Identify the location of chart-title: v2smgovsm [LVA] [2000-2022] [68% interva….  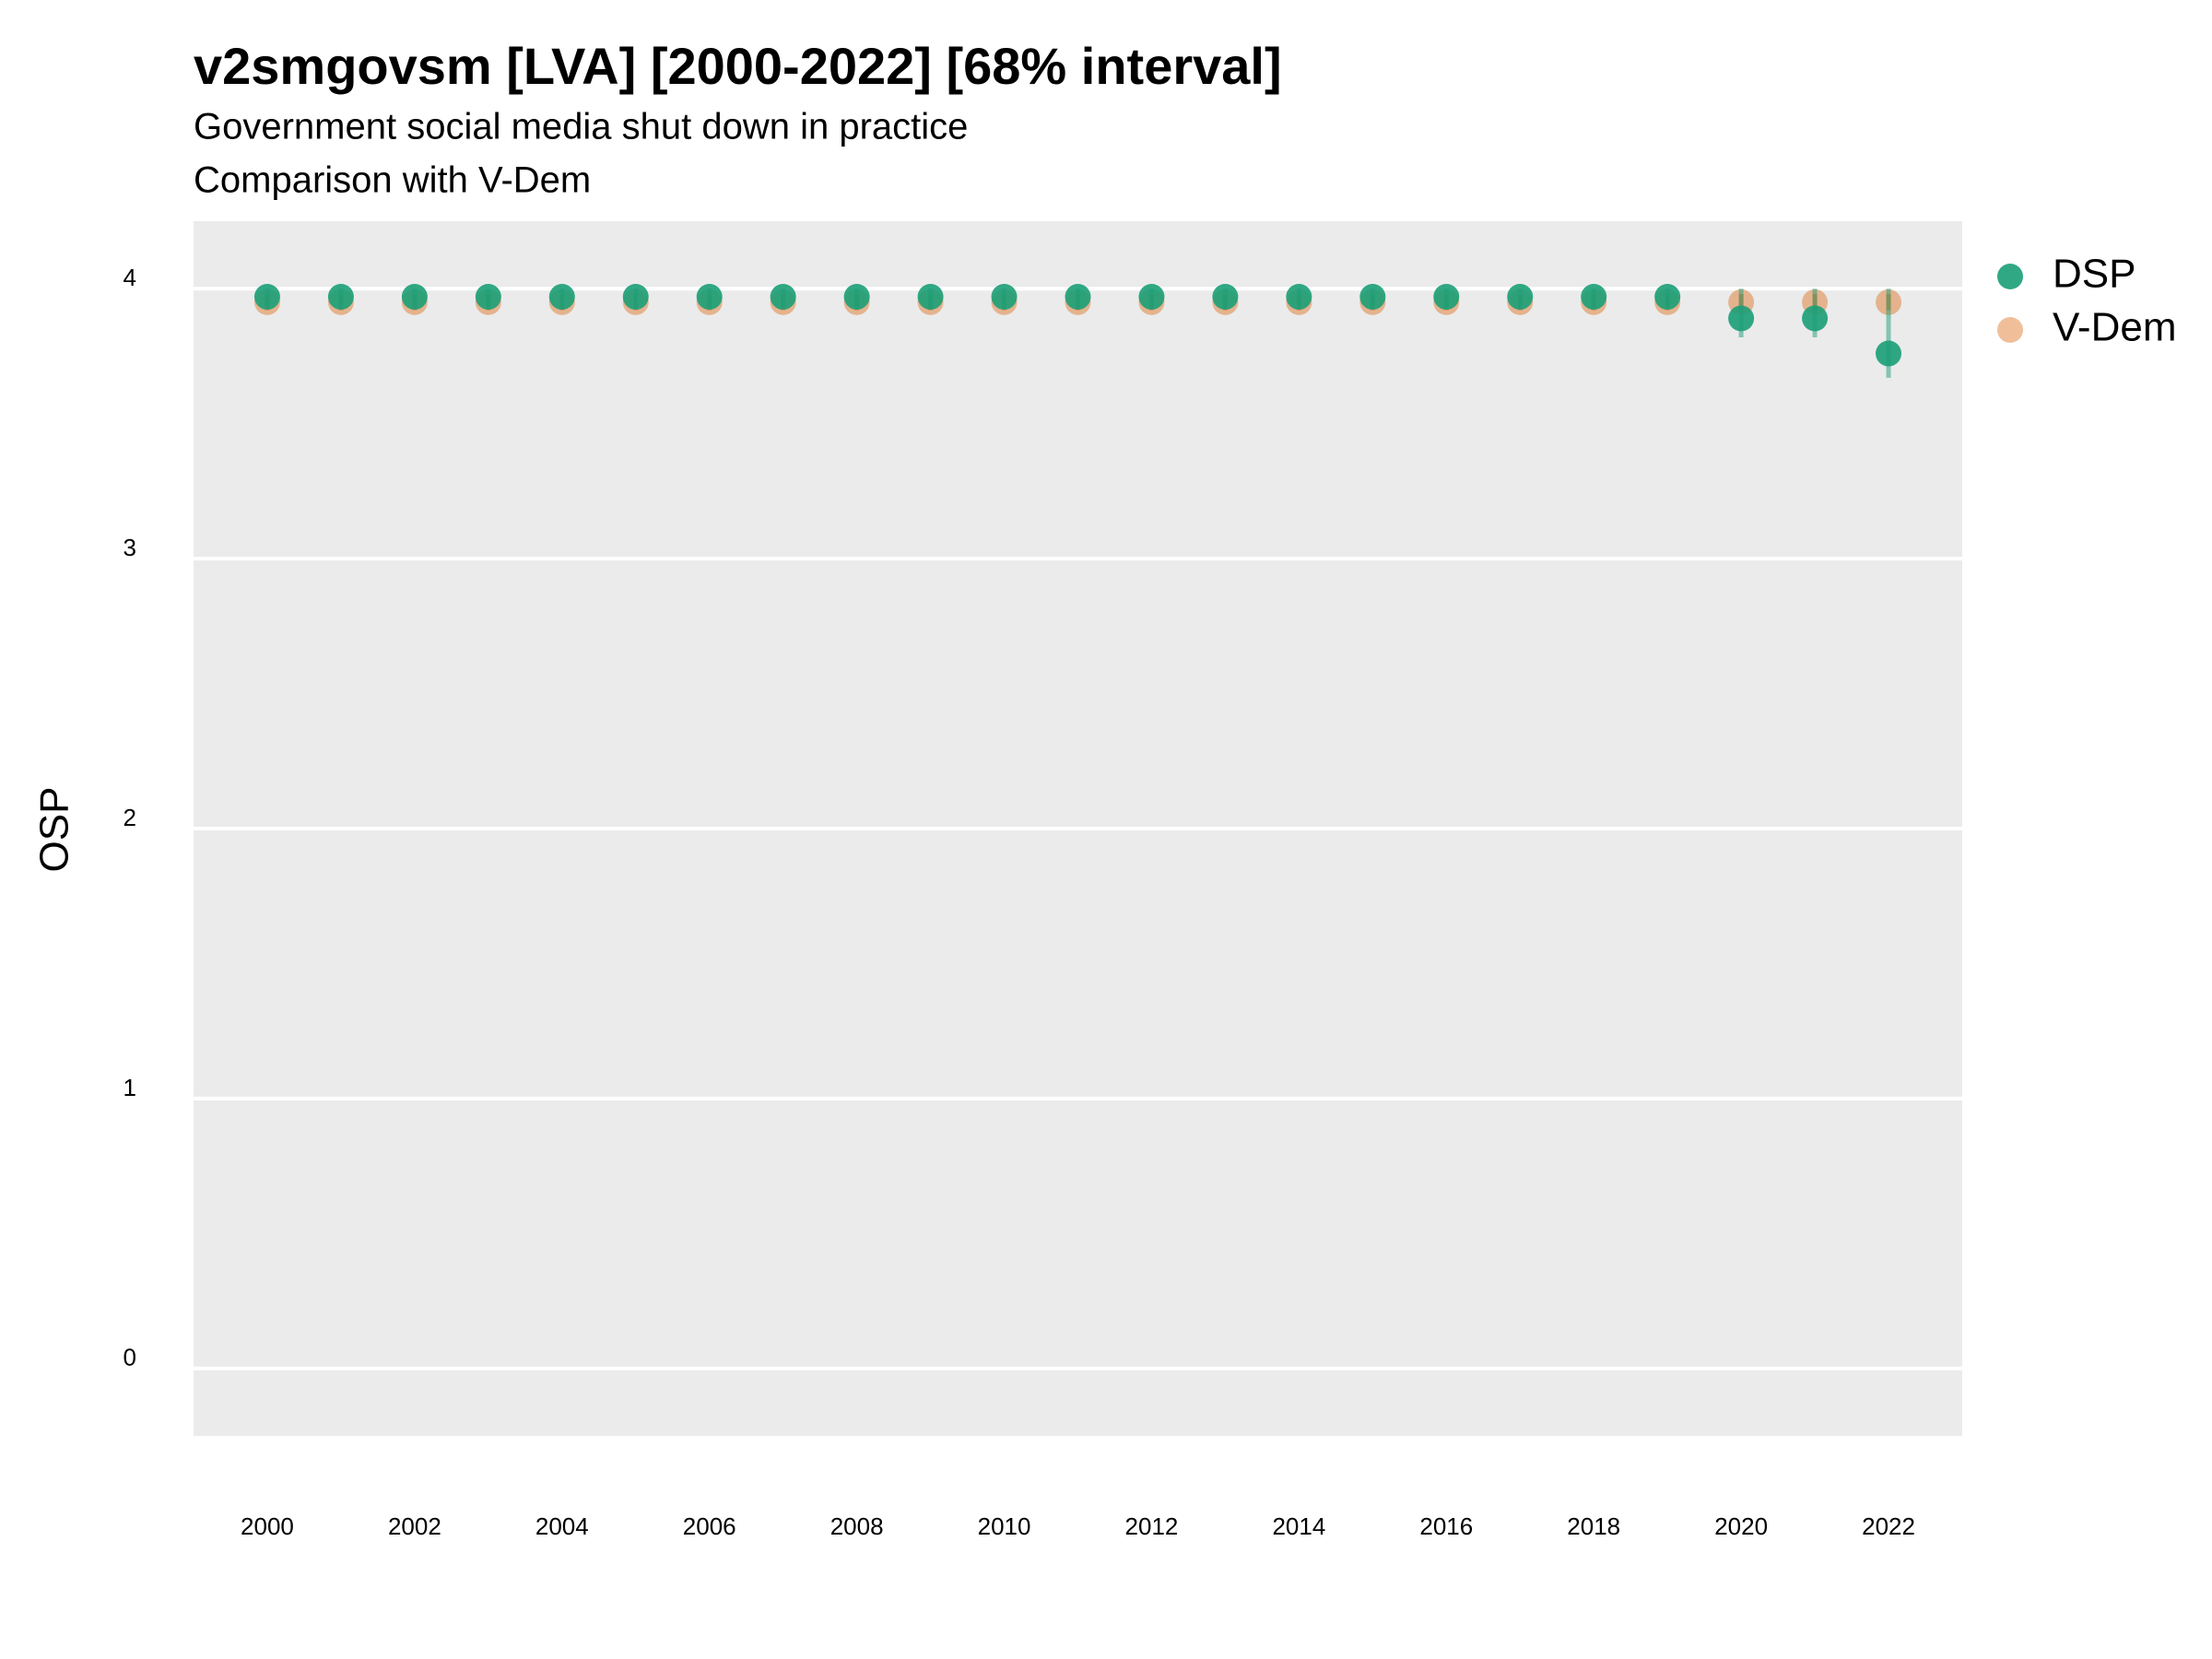
(738, 66).